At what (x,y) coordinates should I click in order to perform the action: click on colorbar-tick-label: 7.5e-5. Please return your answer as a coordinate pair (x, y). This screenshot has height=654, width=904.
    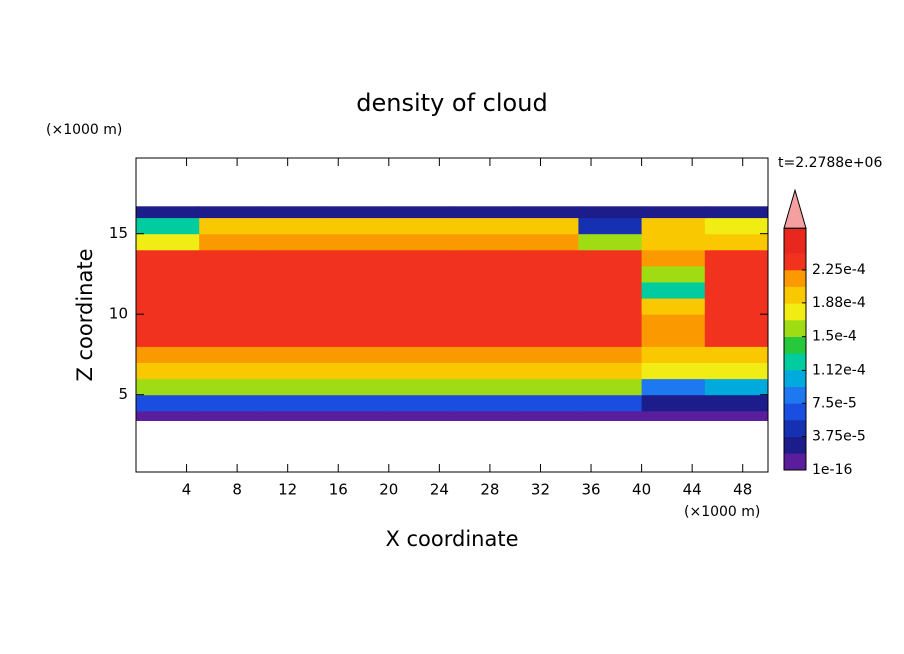
    Looking at the image, I should click on (834, 403).